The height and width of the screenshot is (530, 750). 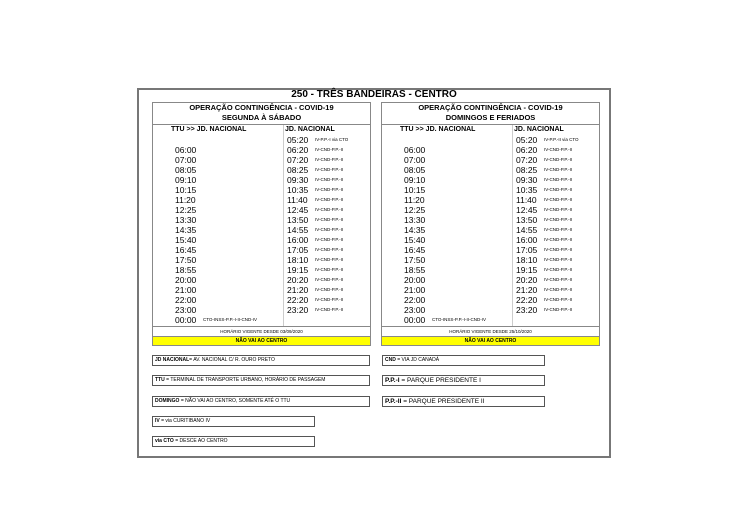 I want to click on departure-jd-nacional: 14:55, so click(x=298, y=230).